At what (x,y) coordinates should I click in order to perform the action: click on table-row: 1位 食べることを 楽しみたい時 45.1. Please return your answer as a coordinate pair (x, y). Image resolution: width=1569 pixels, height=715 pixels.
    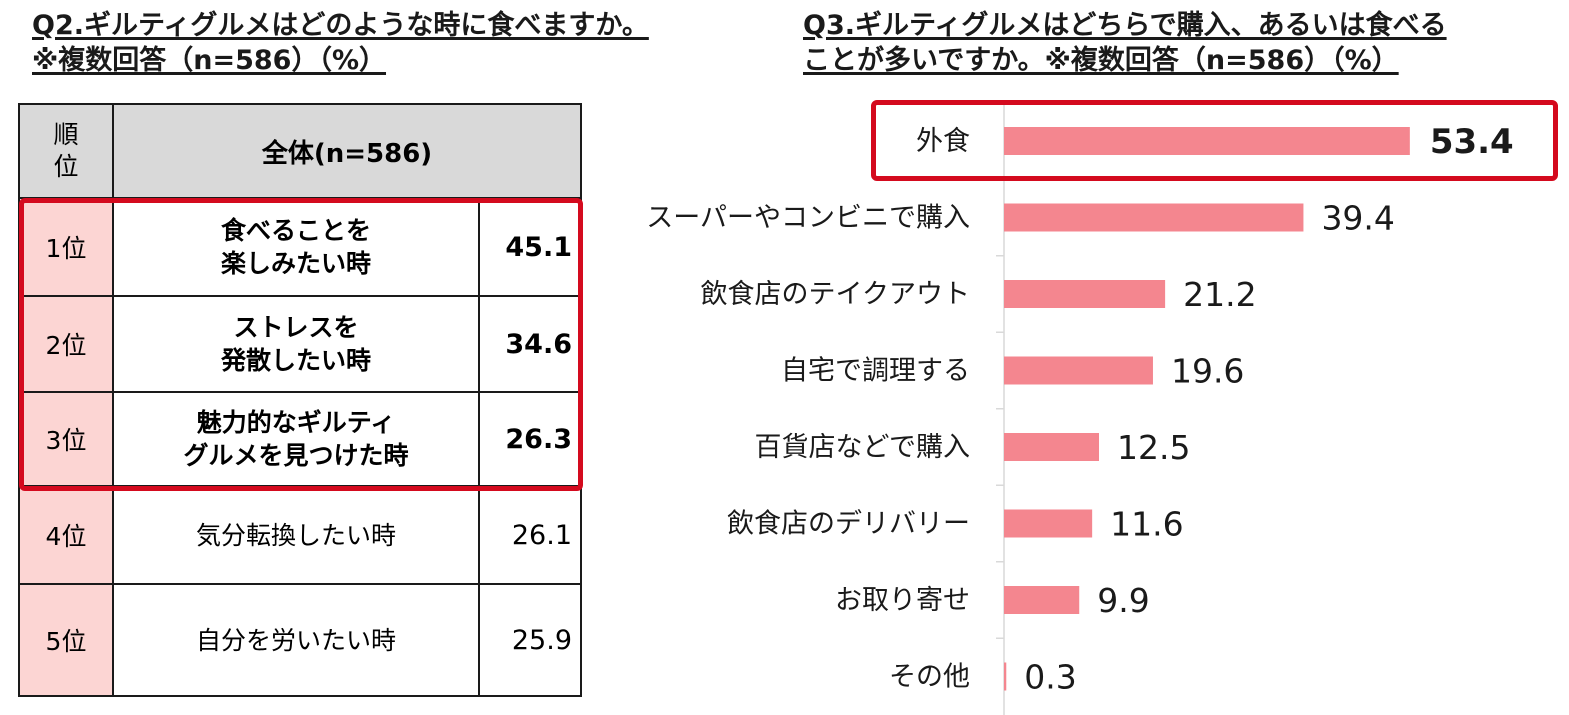
    Looking at the image, I should click on (300, 247).